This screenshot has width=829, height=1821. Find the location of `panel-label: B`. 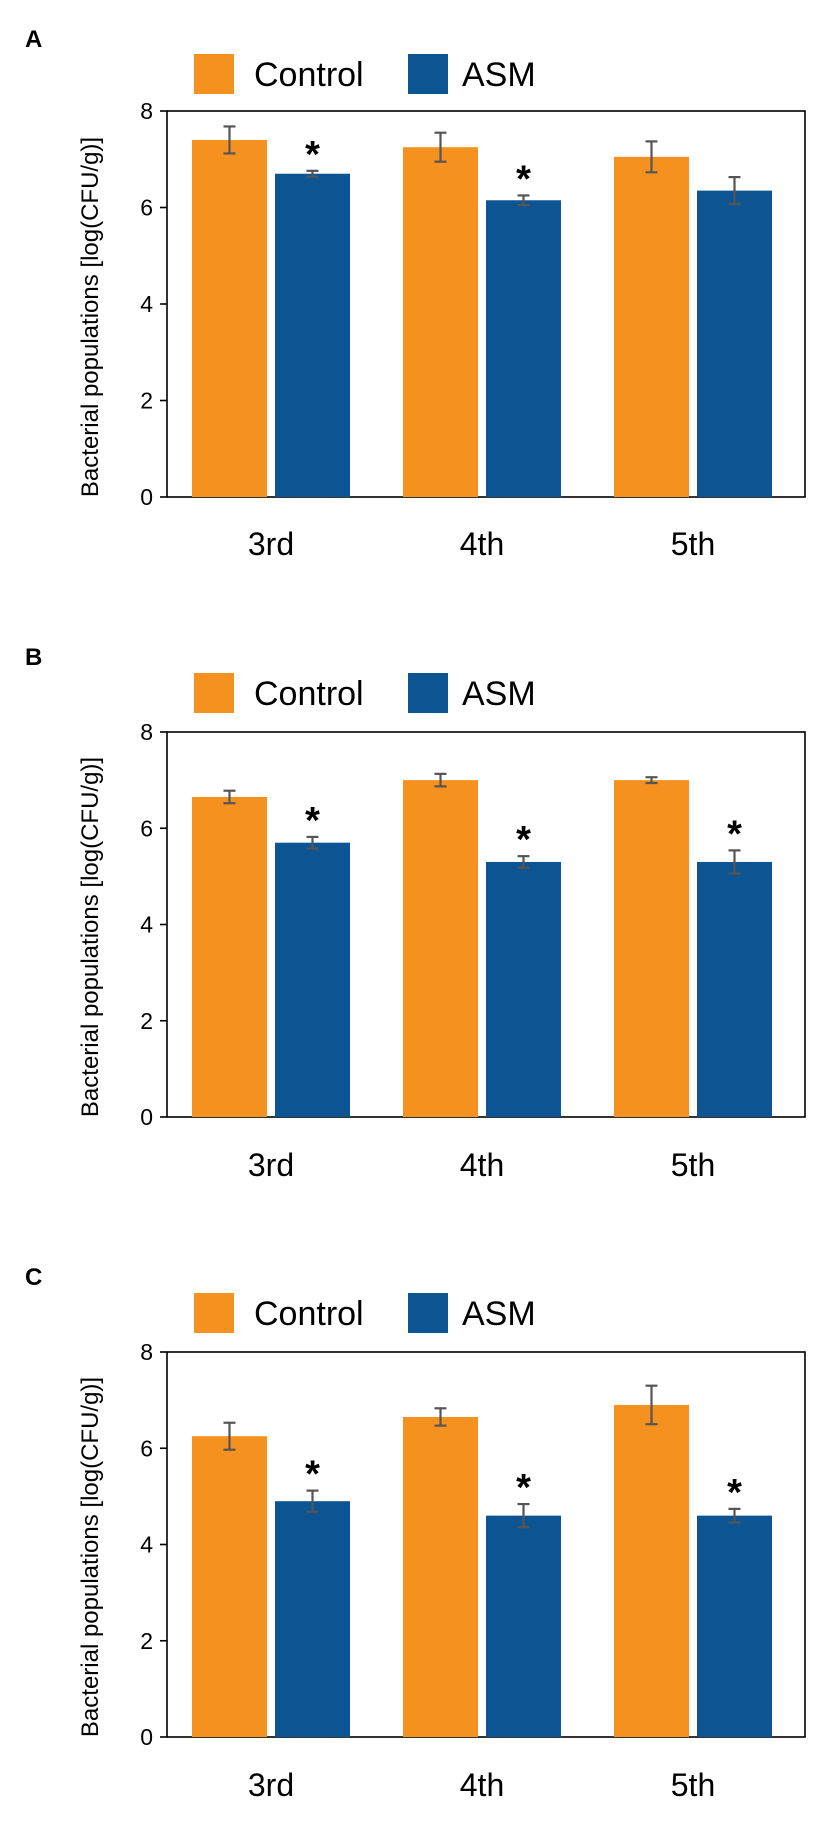

panel-label: B is located at coordinates (33, 657).